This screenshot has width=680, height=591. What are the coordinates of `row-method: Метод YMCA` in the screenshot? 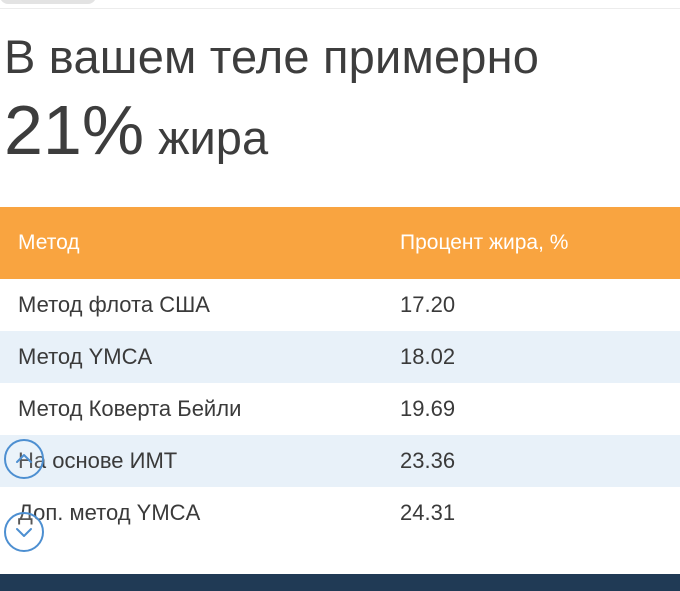 It's located at (85, 356).